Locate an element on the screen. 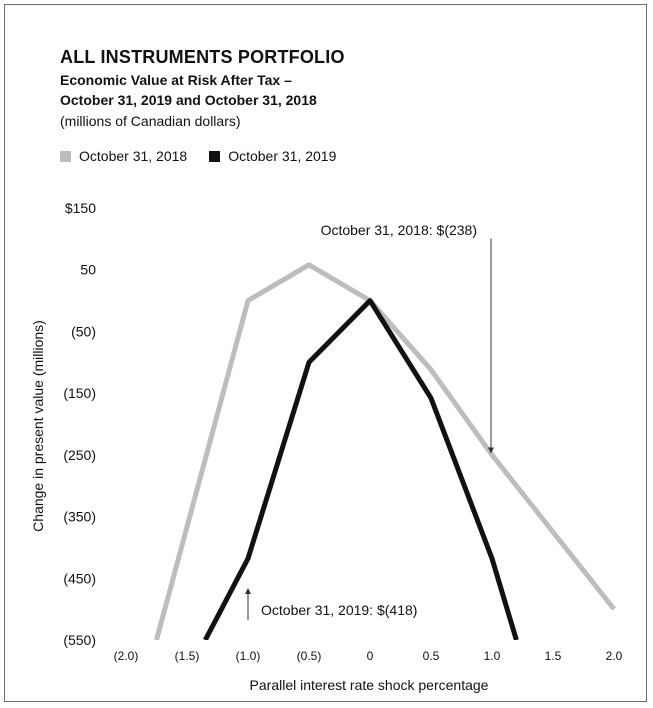 This screenshot has height=708, width=653. legend-item-2019: October 31, 2019 is located at coordinates (272, 156).